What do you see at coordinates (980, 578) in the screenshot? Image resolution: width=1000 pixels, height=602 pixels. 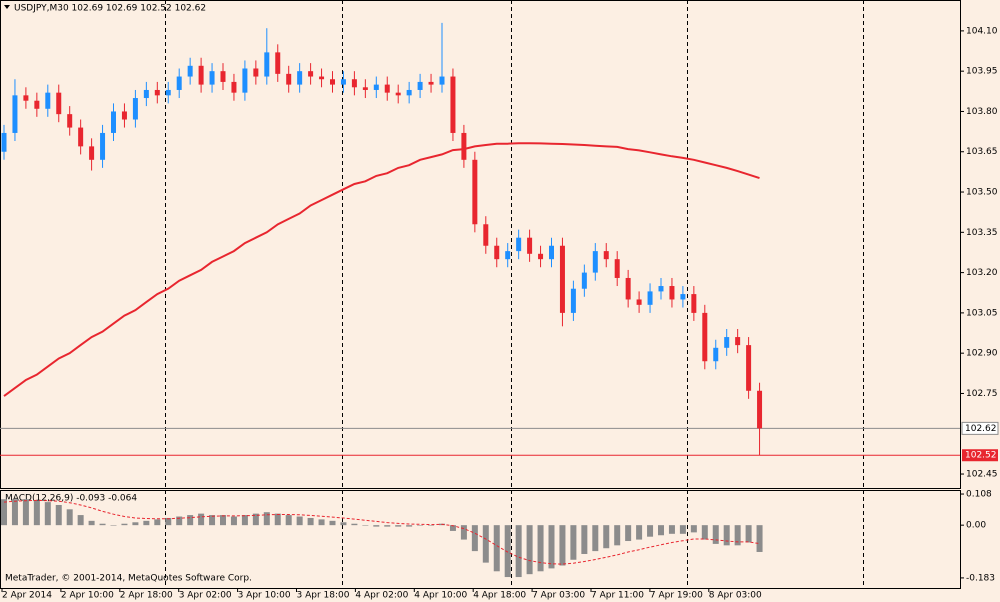 I see `y-tick-label: -0.183` at bounding box center [980, 578].